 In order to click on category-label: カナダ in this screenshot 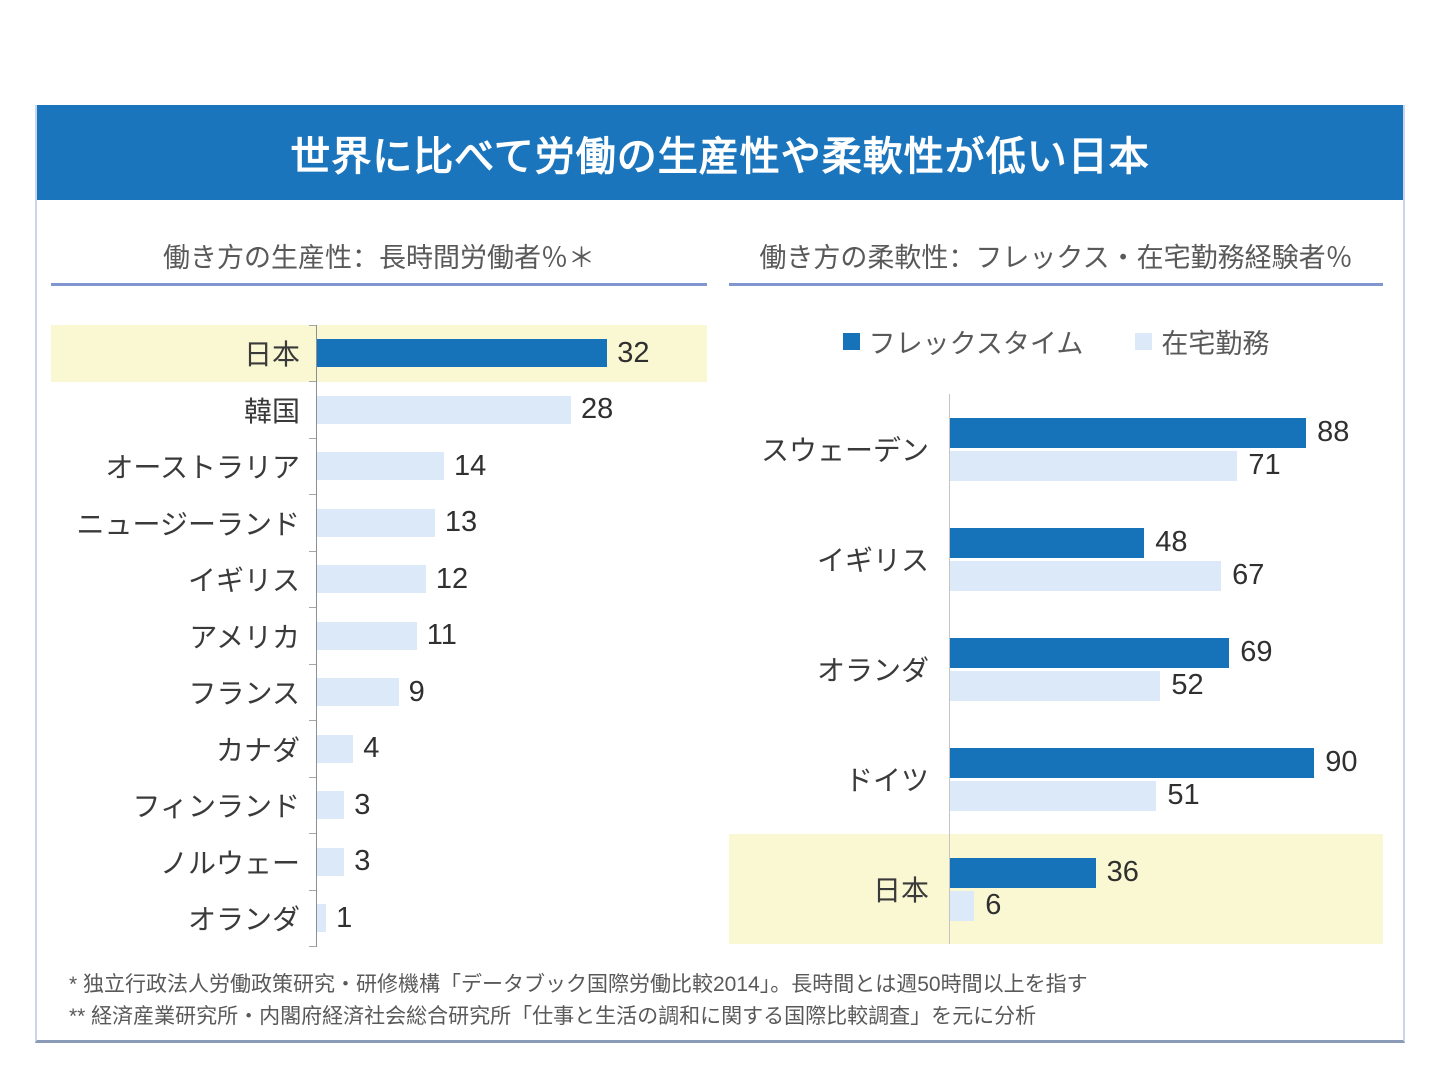, I will do `click(257, 750)`.